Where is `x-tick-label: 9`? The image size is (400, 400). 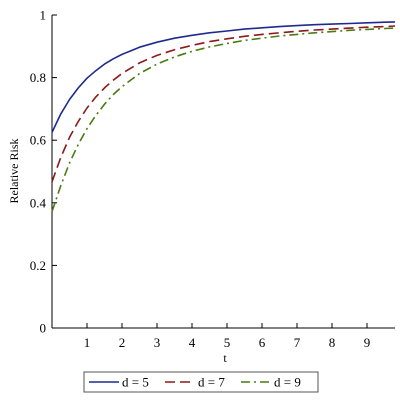 x-tick-label: 9 is located at coordinates (367, 342).